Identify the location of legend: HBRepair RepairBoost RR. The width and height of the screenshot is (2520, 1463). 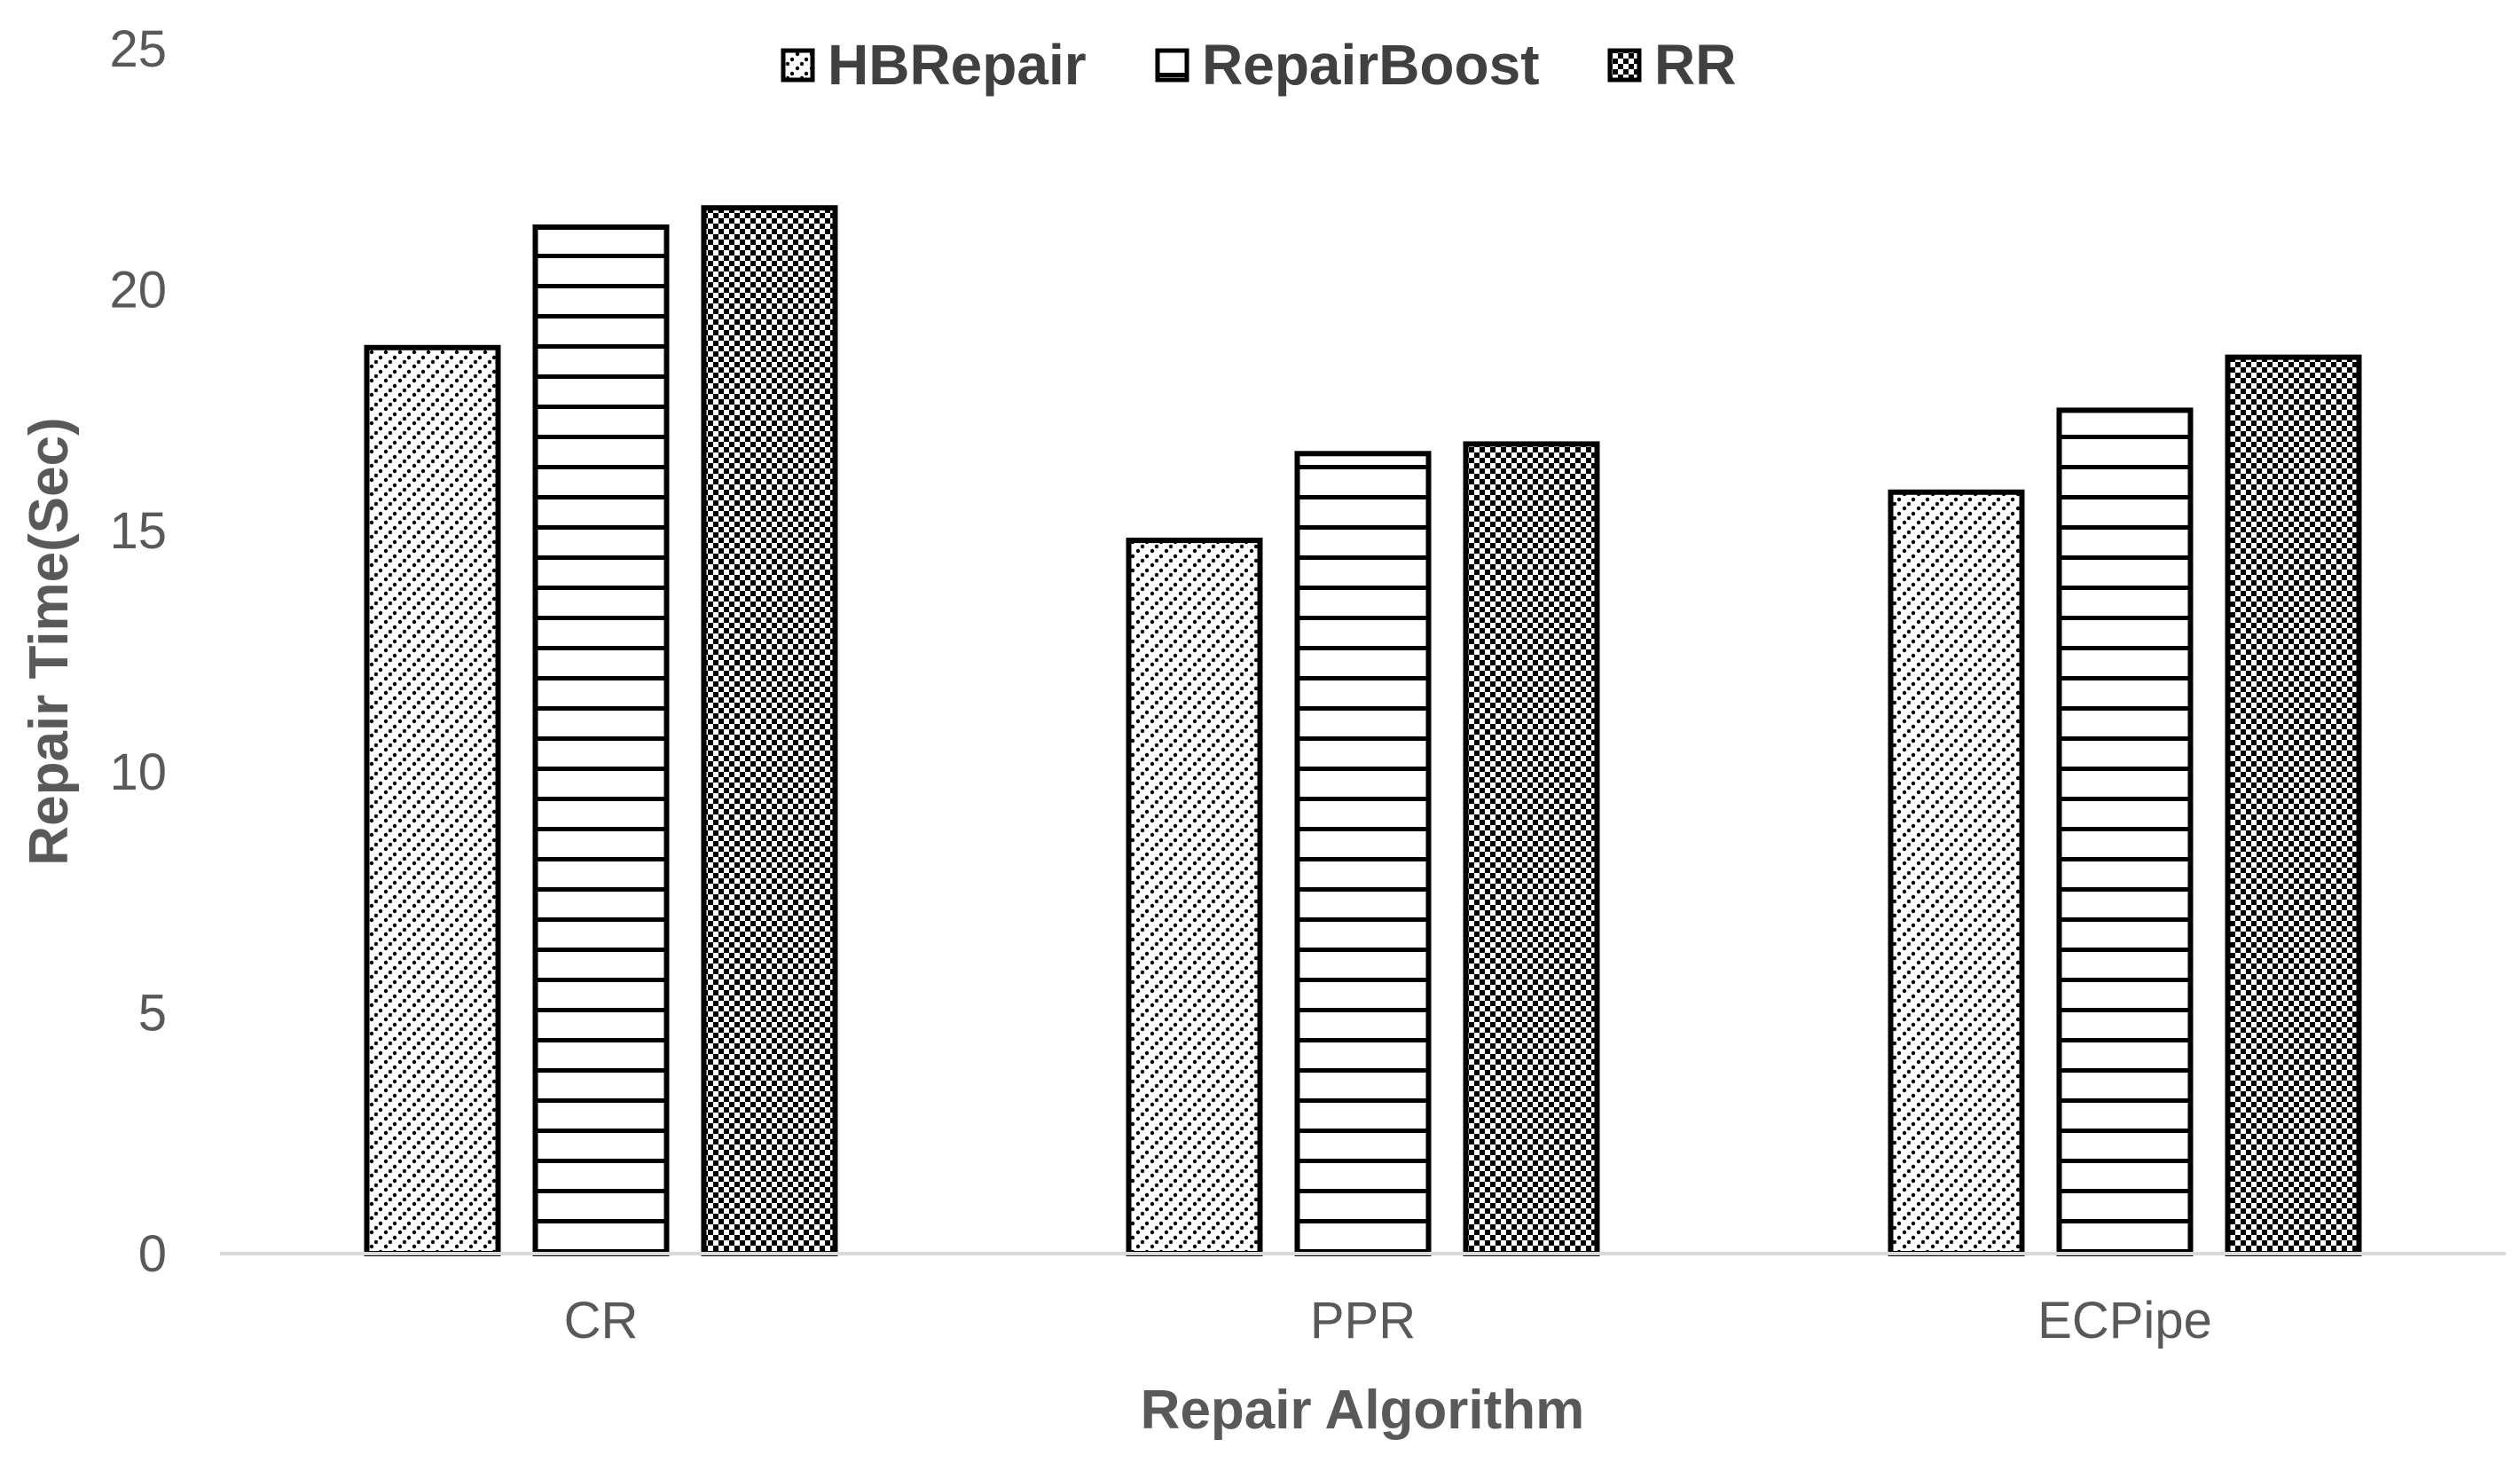
(1258, 65).